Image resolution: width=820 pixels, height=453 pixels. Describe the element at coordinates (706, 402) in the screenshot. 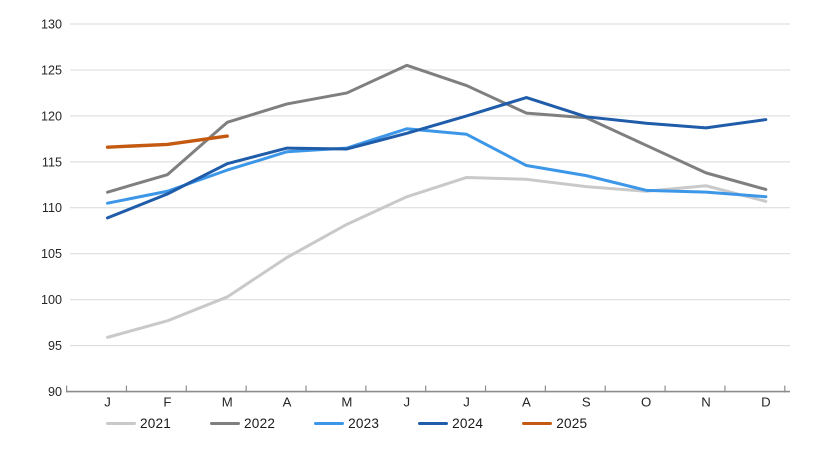

I see `x-tick-label: N` at that location.